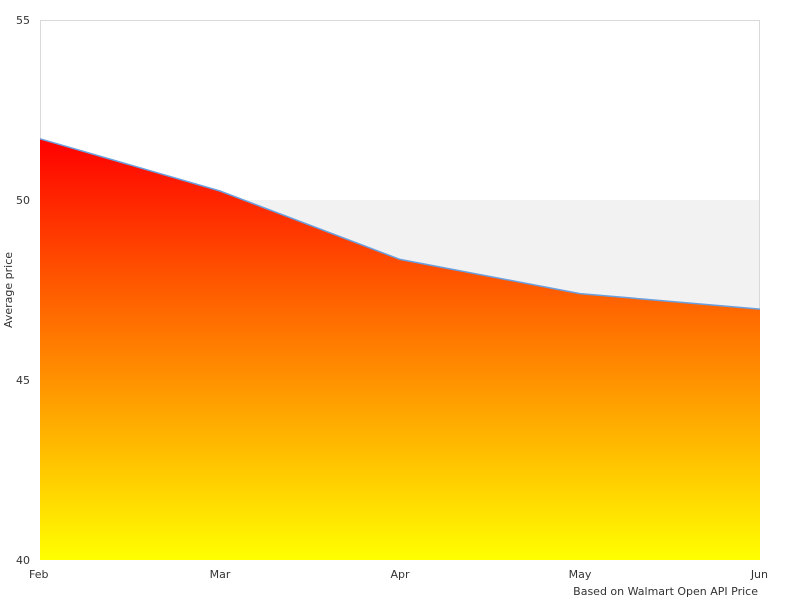 This screenshot has height=600, width=800. I want to click on y-tick-label: 50, so click(23, 200).